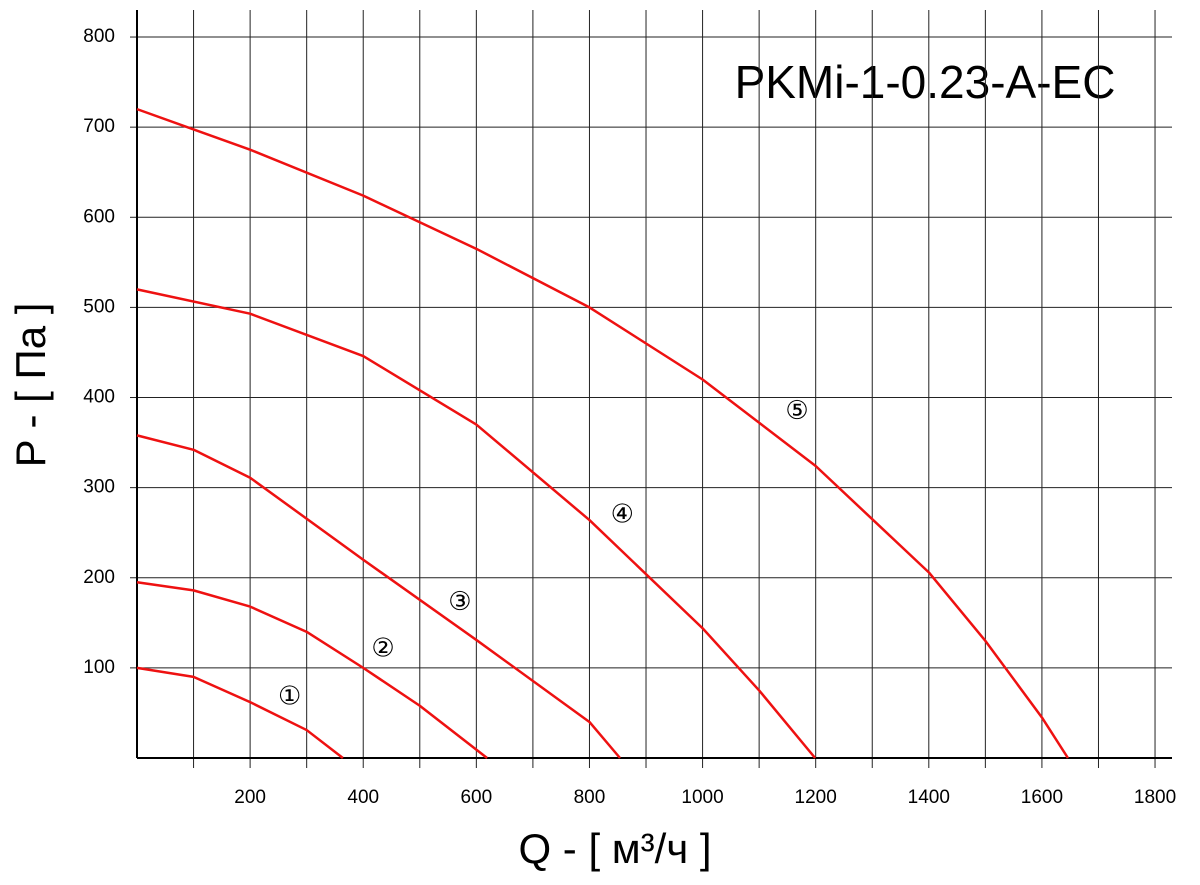  What do you see at coordinates (459, 601) in the screenshot?
I see `curve-label: ③` at bounding box center [459, 601].